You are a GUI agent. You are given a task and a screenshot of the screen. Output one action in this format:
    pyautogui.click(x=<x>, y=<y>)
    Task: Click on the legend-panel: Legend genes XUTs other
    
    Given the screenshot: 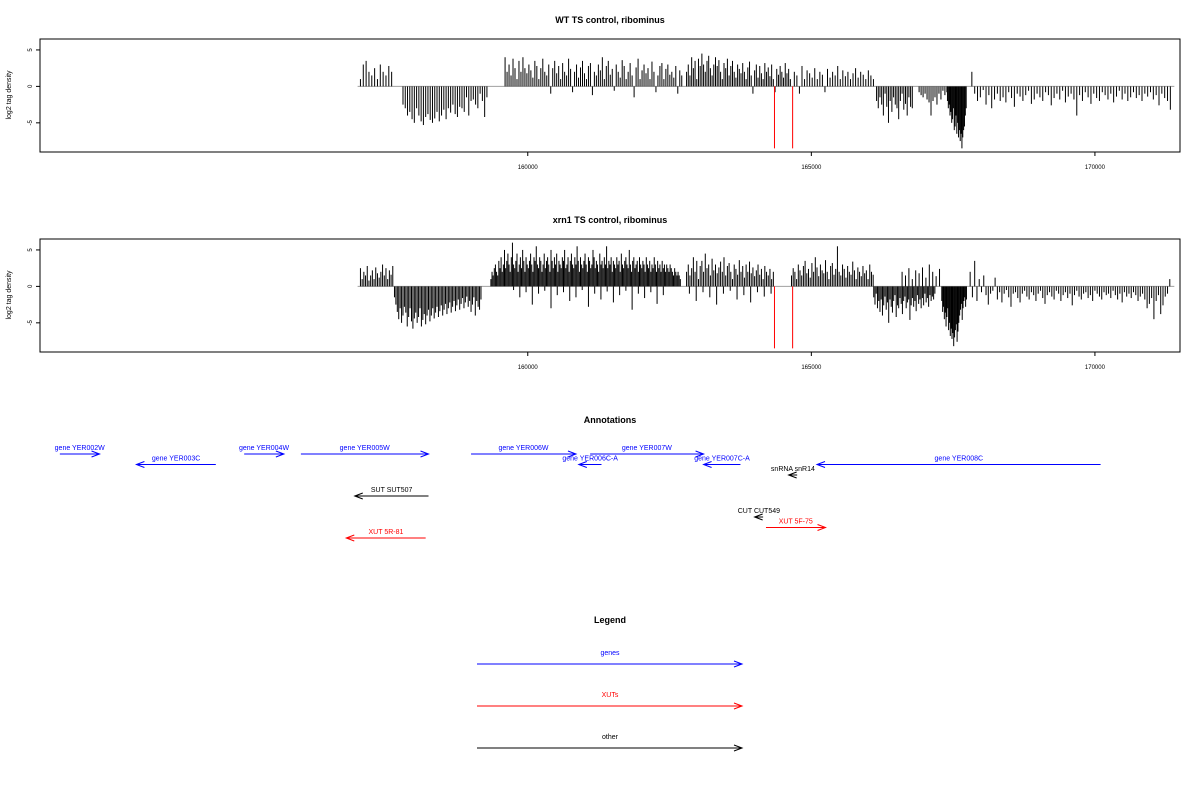 What is the action you would take?
    pyautogui.click(x=610, y=683)
    